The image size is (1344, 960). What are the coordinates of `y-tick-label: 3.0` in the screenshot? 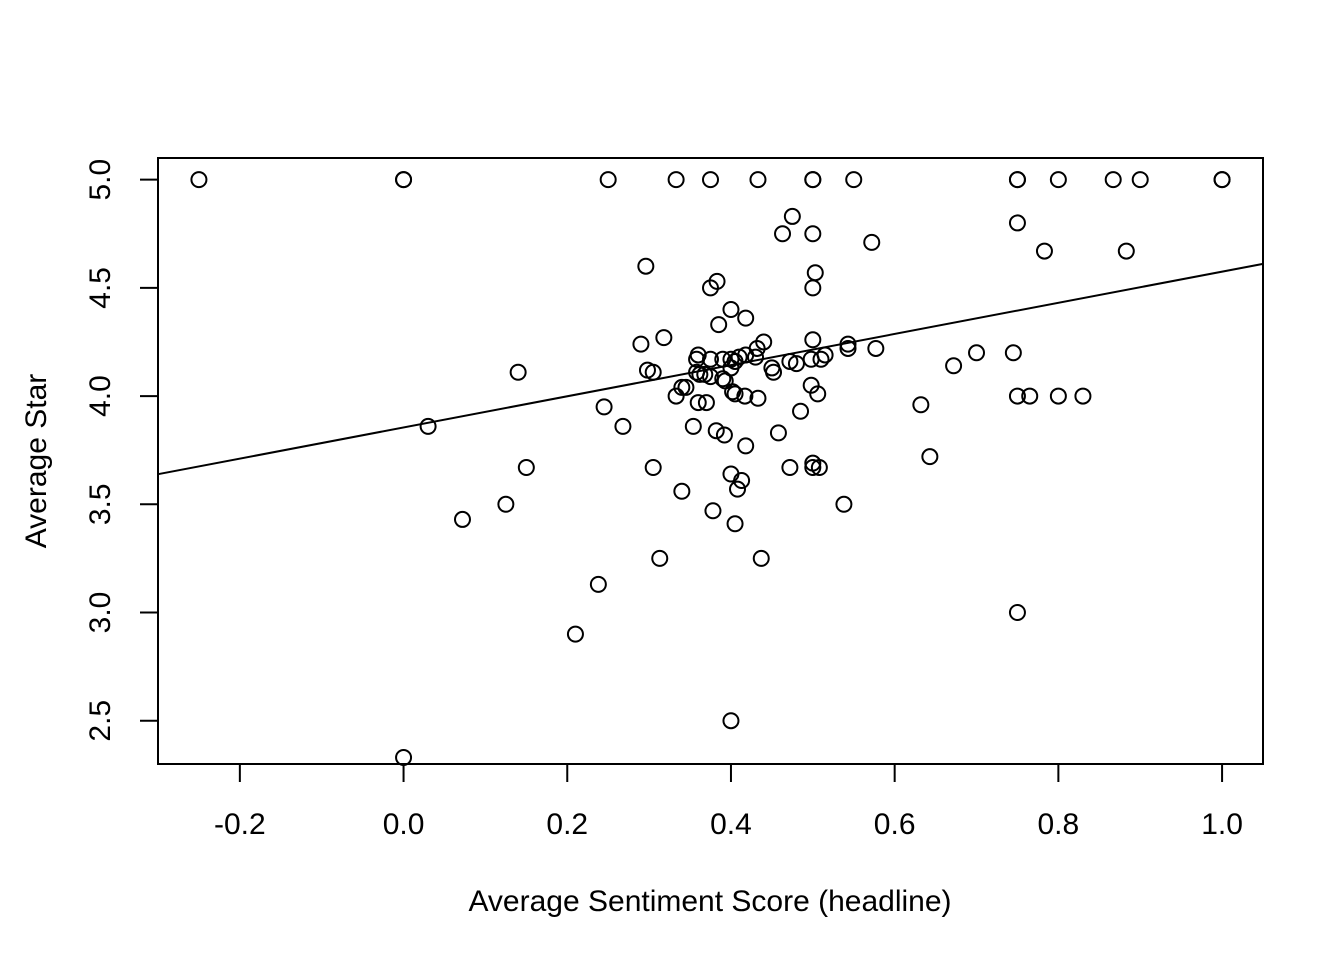 It's located at (100, 613).